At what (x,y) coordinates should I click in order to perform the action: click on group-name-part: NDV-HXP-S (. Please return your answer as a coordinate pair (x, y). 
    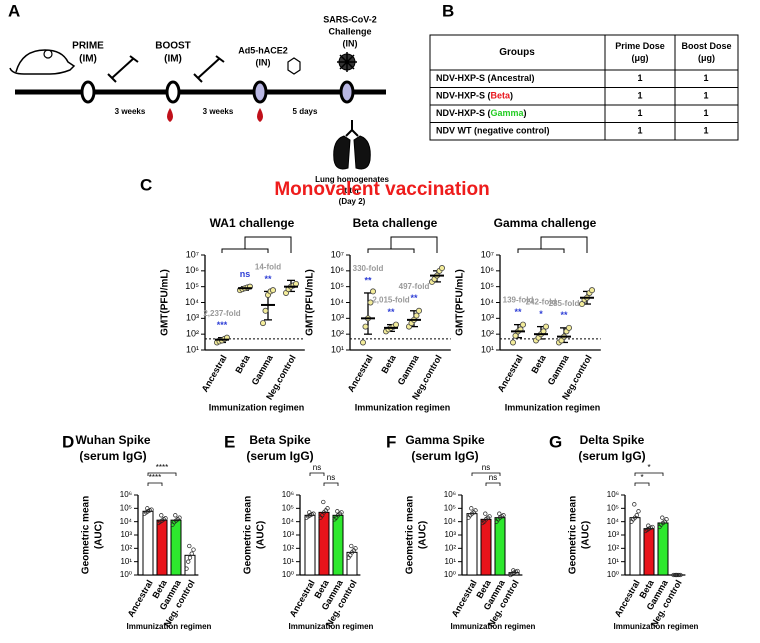
    Looking at the image, I should click on (463, 96).